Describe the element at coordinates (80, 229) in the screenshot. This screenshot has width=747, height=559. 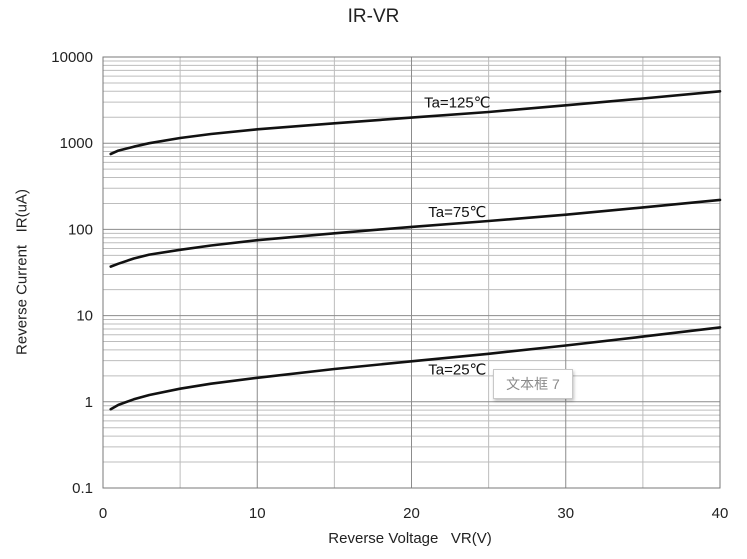
I see `y-tick-label: 100` at that location.